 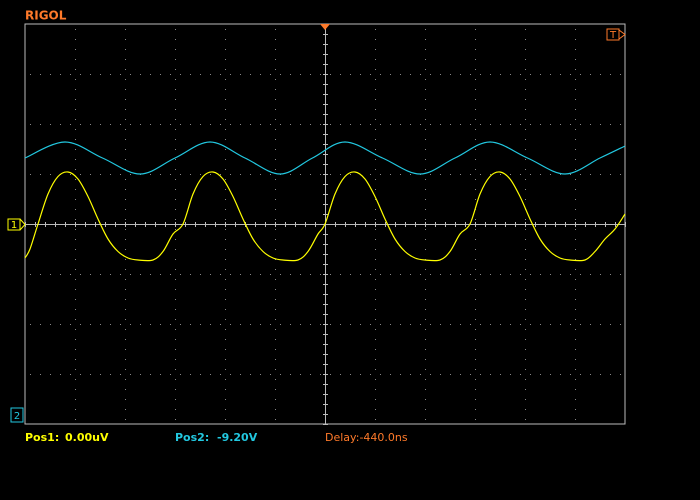 I want to click on pos2-value: -9.20V, so click(x=237, y=437).